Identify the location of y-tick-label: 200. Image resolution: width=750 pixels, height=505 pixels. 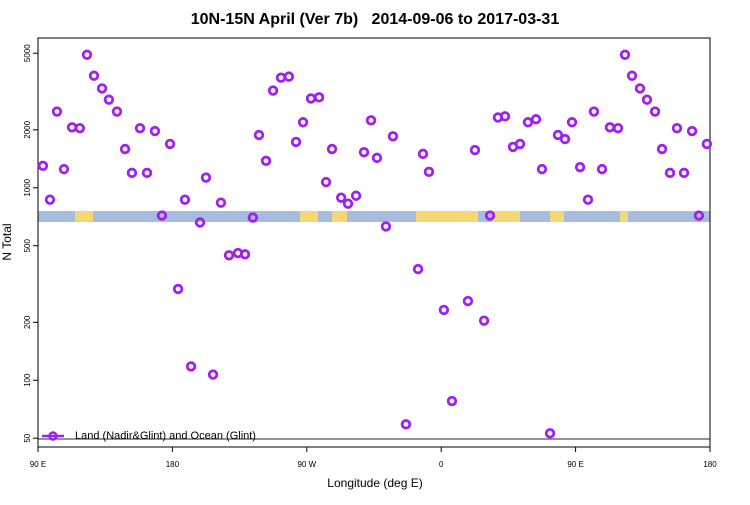
(27, 322).